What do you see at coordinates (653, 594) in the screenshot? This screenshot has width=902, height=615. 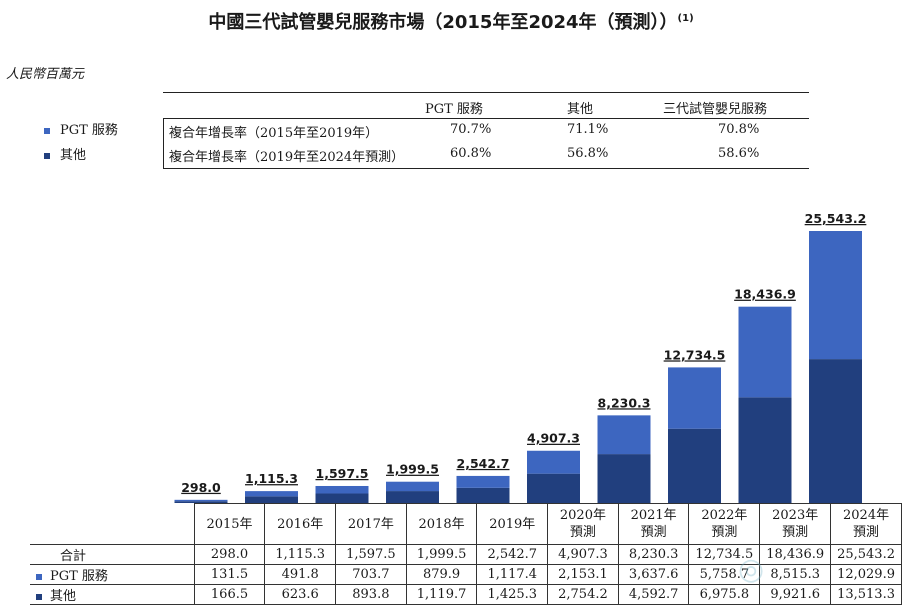 I see `table-cell: 4,592.7` at bounding box center [653, 594].